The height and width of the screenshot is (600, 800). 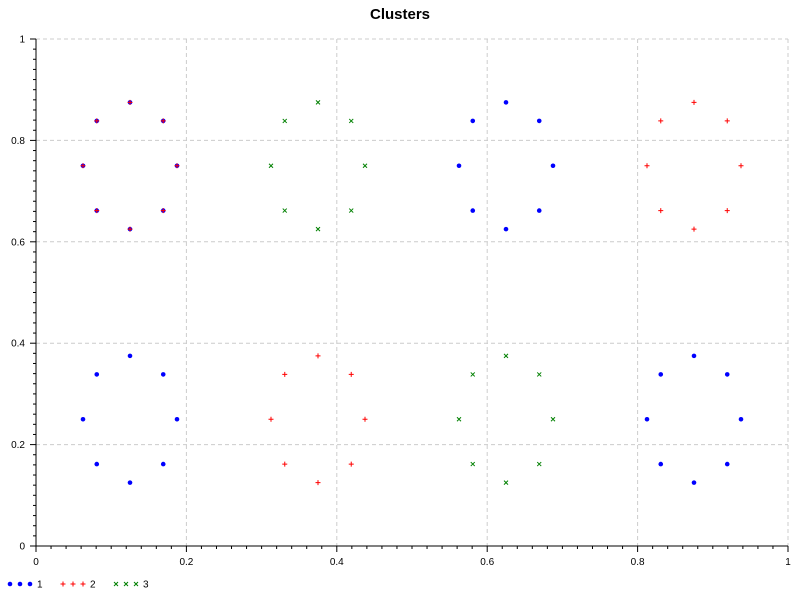 What do you see at coordinates (400, 14) in the screenshot?
I see `chart-title: Clusters` at bounding box center [400, 14].